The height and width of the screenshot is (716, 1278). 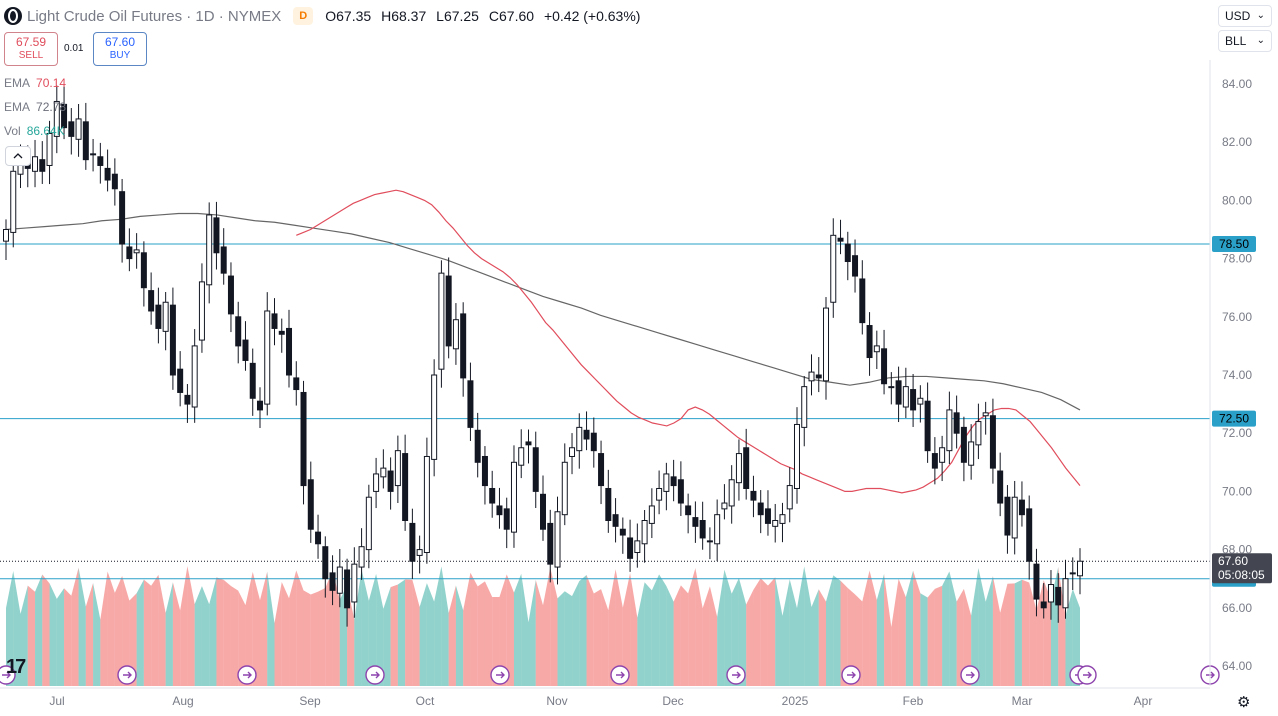 I want to click on symbol-logo-icon, so click(x=13, y=16).